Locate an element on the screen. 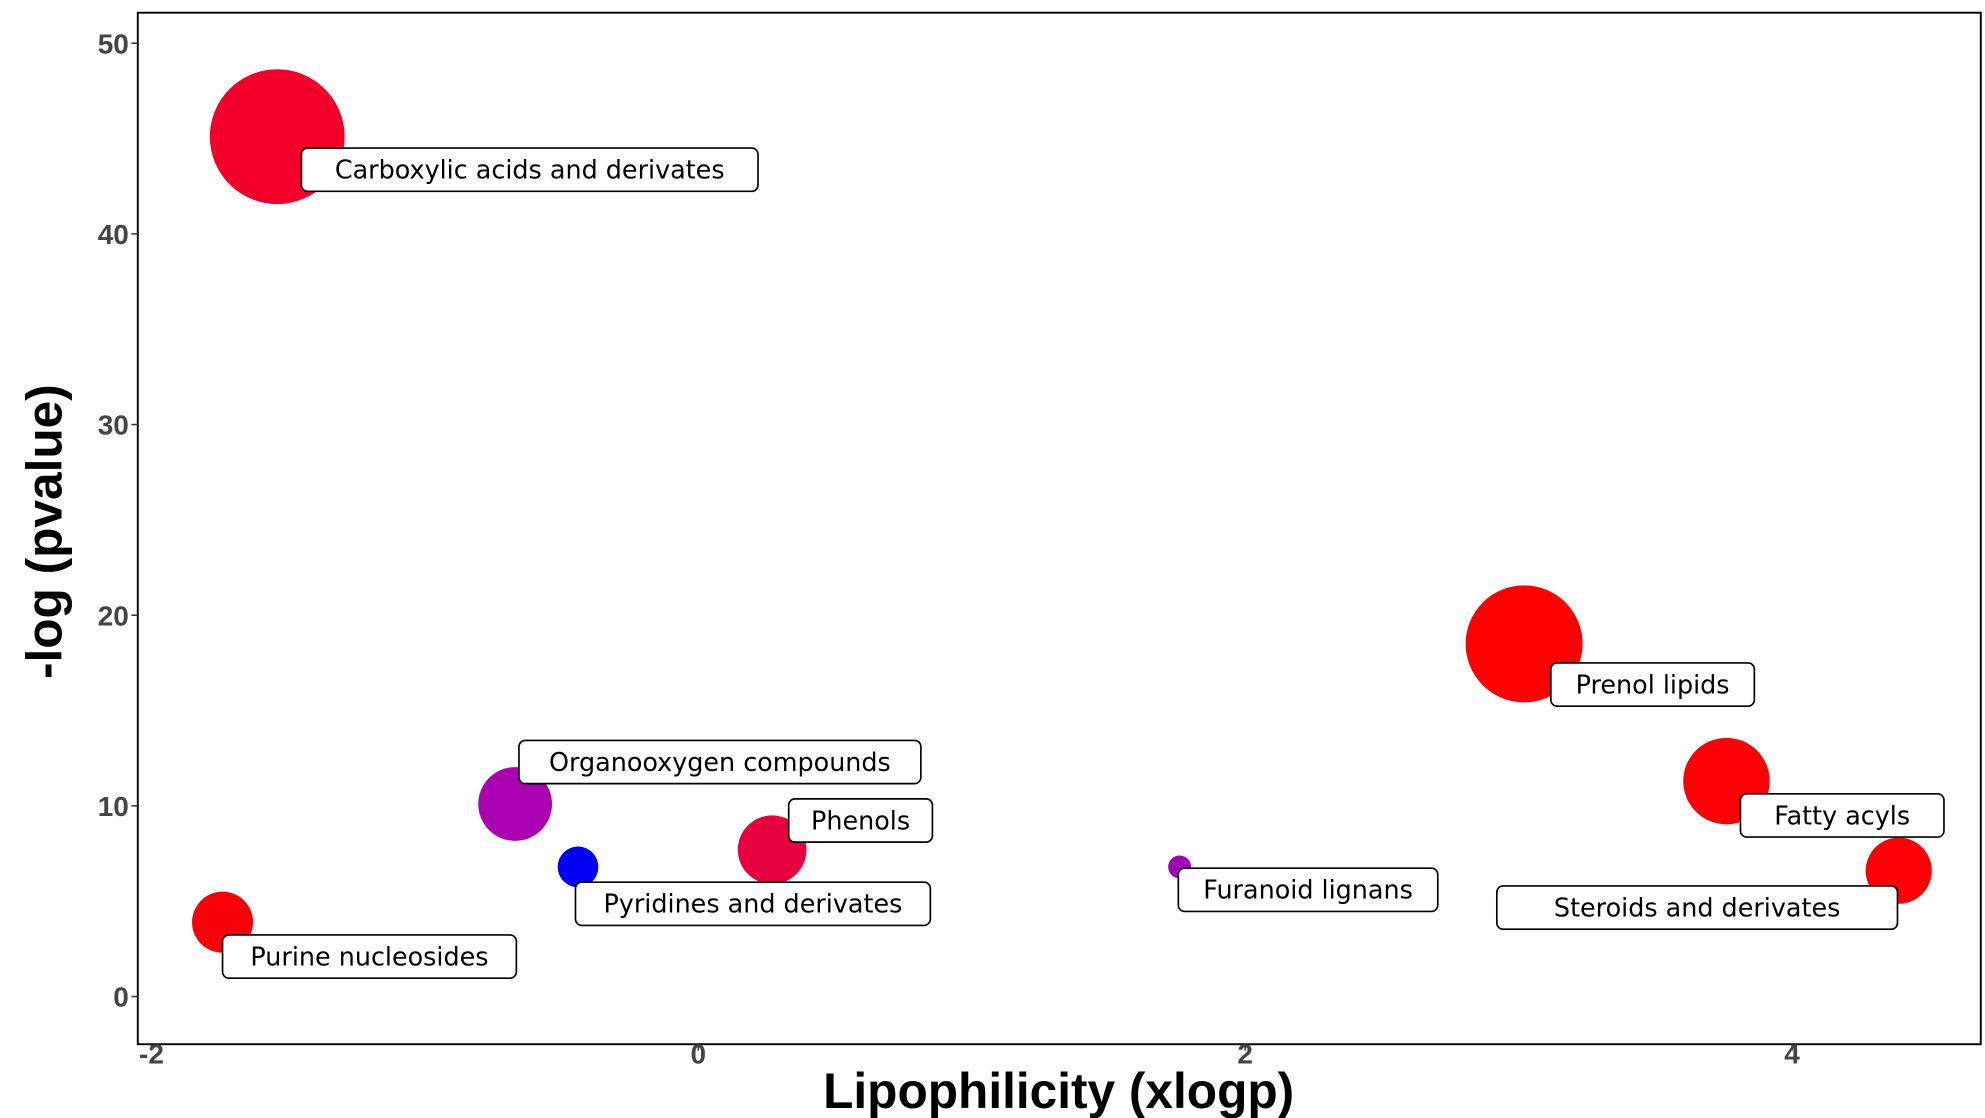 Image resolution: width=1985 pixels, height=1118 pixels. bubble-label: Prenol lipids is located at coordinates (1653, 684).